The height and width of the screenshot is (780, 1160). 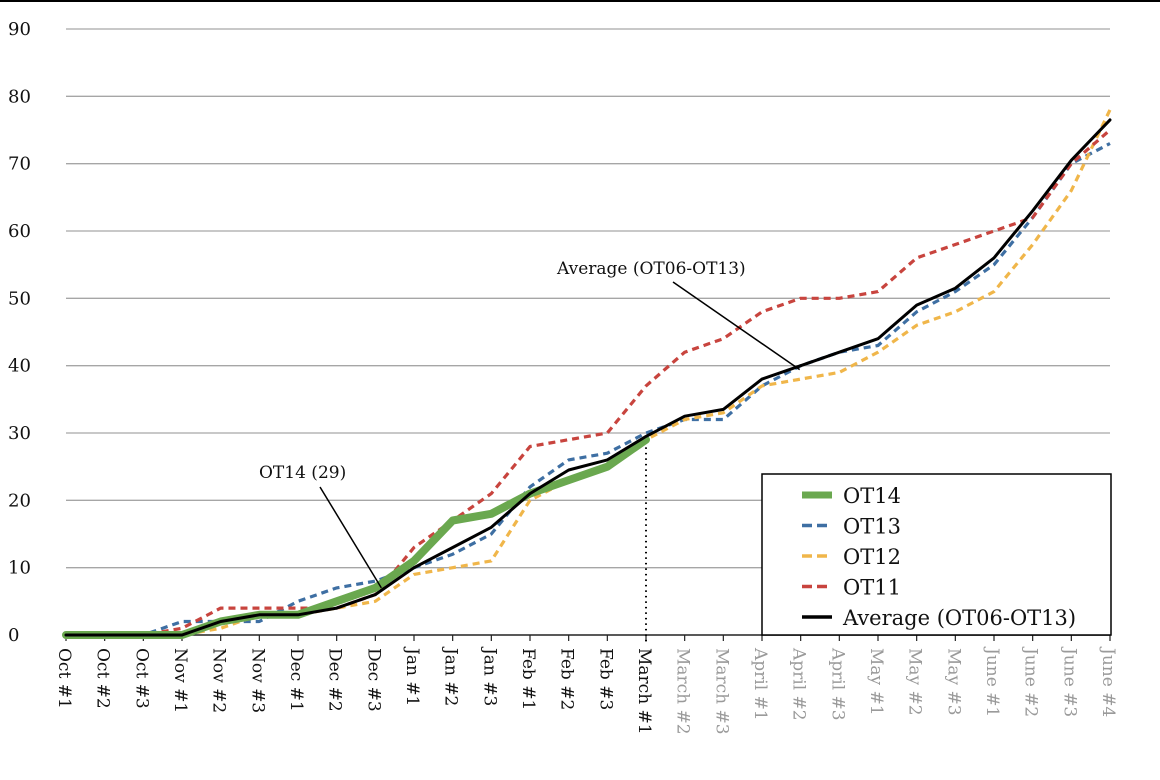 I want to click on x-tick-label: April #2, so click(x=799, y=684).